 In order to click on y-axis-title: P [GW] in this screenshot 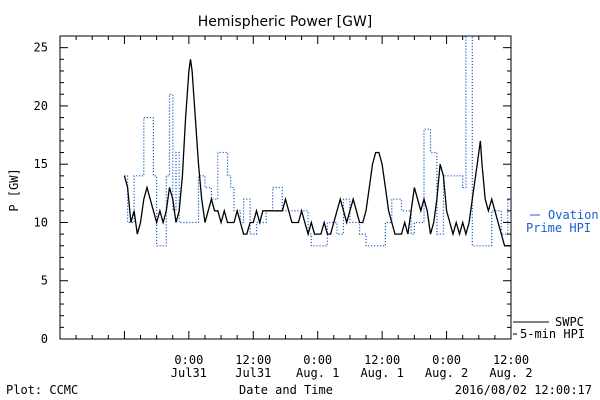, I will do `click(14, 189)`.